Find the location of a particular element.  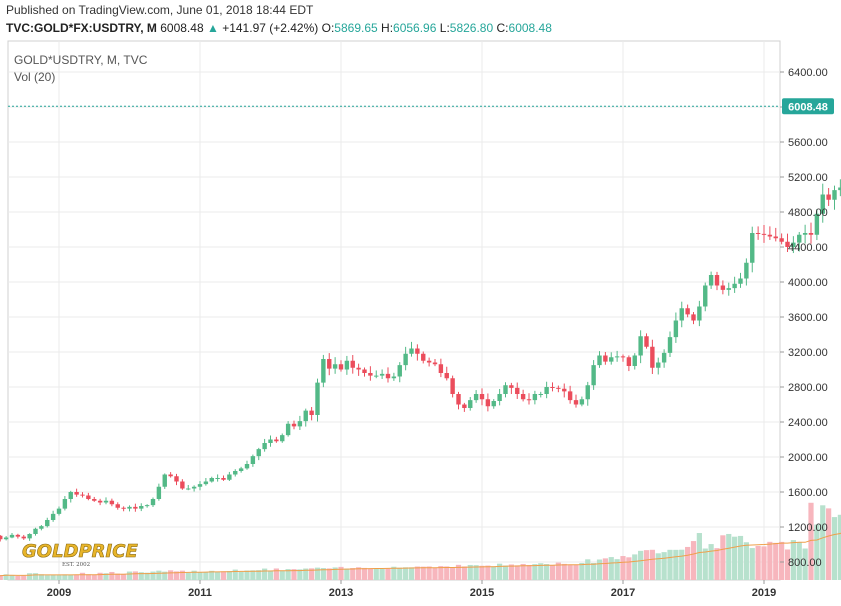

y-tick-label: 1200.00 is located at coordinates (808, 528).